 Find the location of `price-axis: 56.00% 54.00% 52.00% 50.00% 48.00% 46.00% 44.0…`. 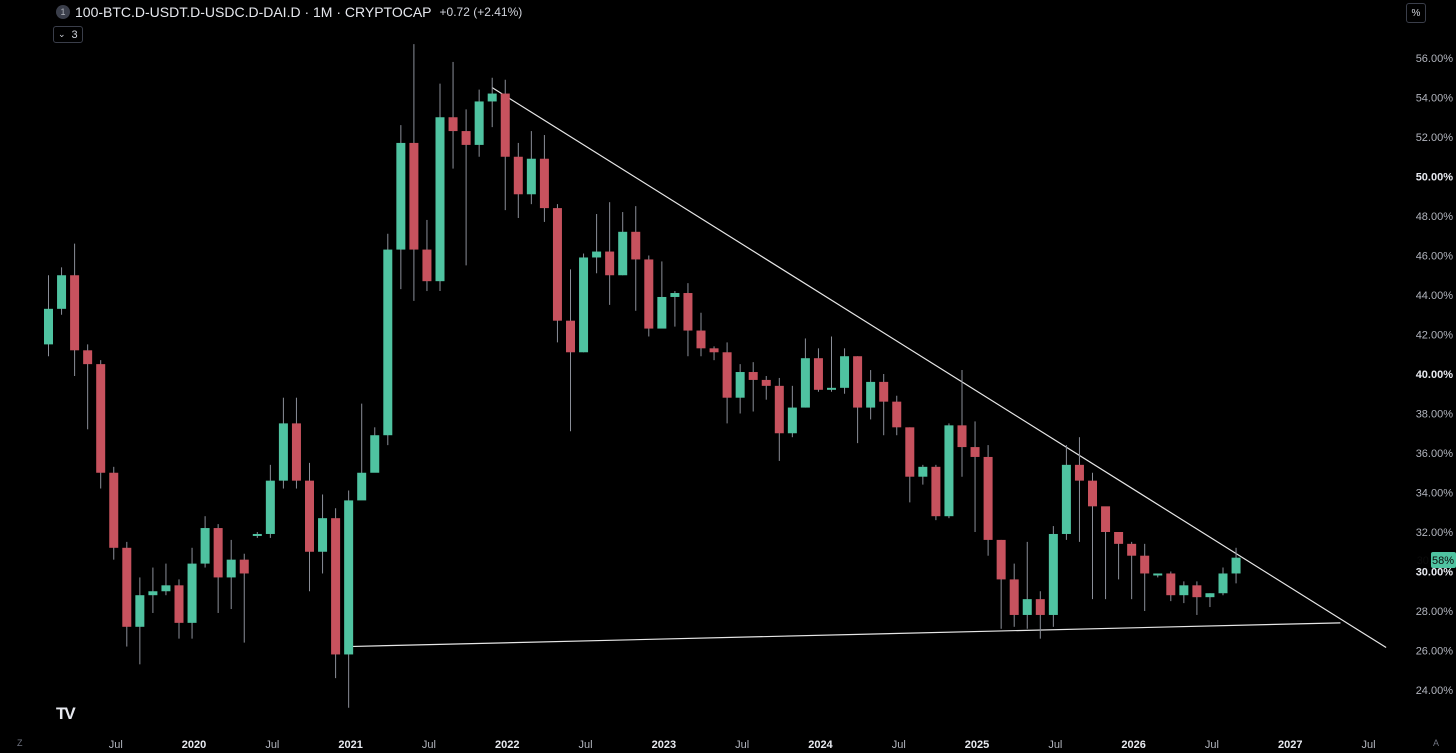

price-axis: 56.00% 54.00% 52.00% 50.00% 48.00% 46.00% 44.0… is located at coordinates (1435, 375).